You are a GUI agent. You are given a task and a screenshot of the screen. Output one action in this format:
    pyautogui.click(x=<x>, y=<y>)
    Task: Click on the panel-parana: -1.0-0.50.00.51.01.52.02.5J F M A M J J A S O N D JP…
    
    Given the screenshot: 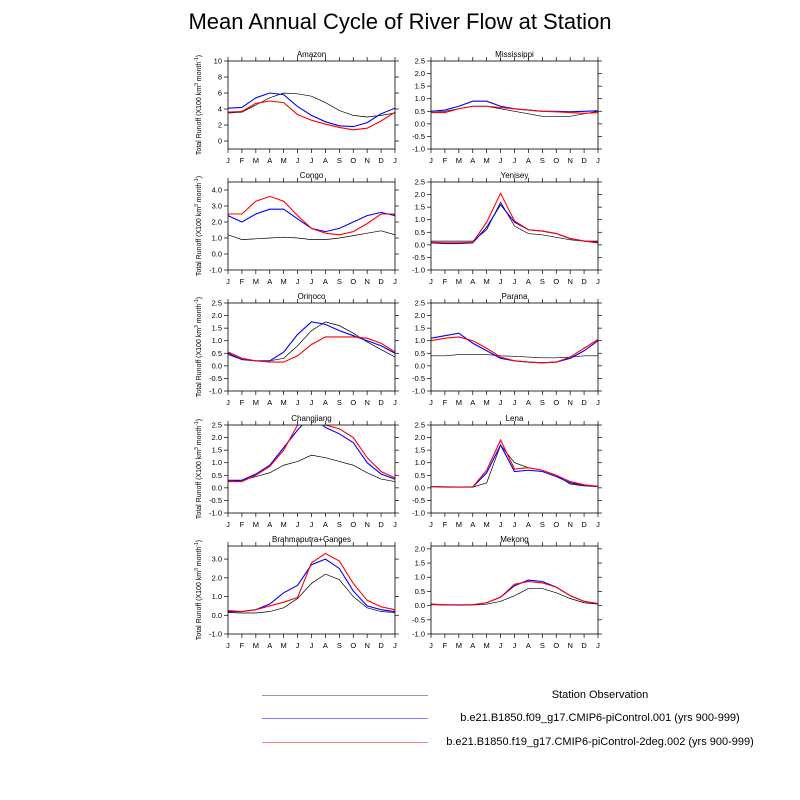 What is the action you would take?
    pyautogui.click(x=507, y=349)
    